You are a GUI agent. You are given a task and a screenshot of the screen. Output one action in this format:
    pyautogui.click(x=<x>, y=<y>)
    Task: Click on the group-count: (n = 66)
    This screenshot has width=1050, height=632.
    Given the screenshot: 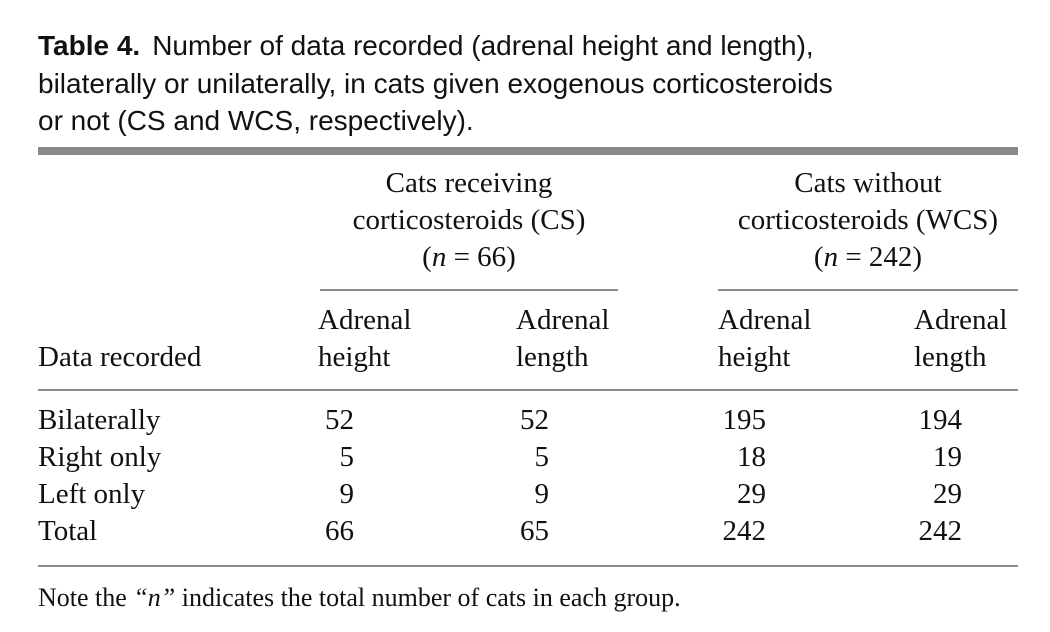 What is the action you would take?
    pyautogui.click(x=469, y=257)
    